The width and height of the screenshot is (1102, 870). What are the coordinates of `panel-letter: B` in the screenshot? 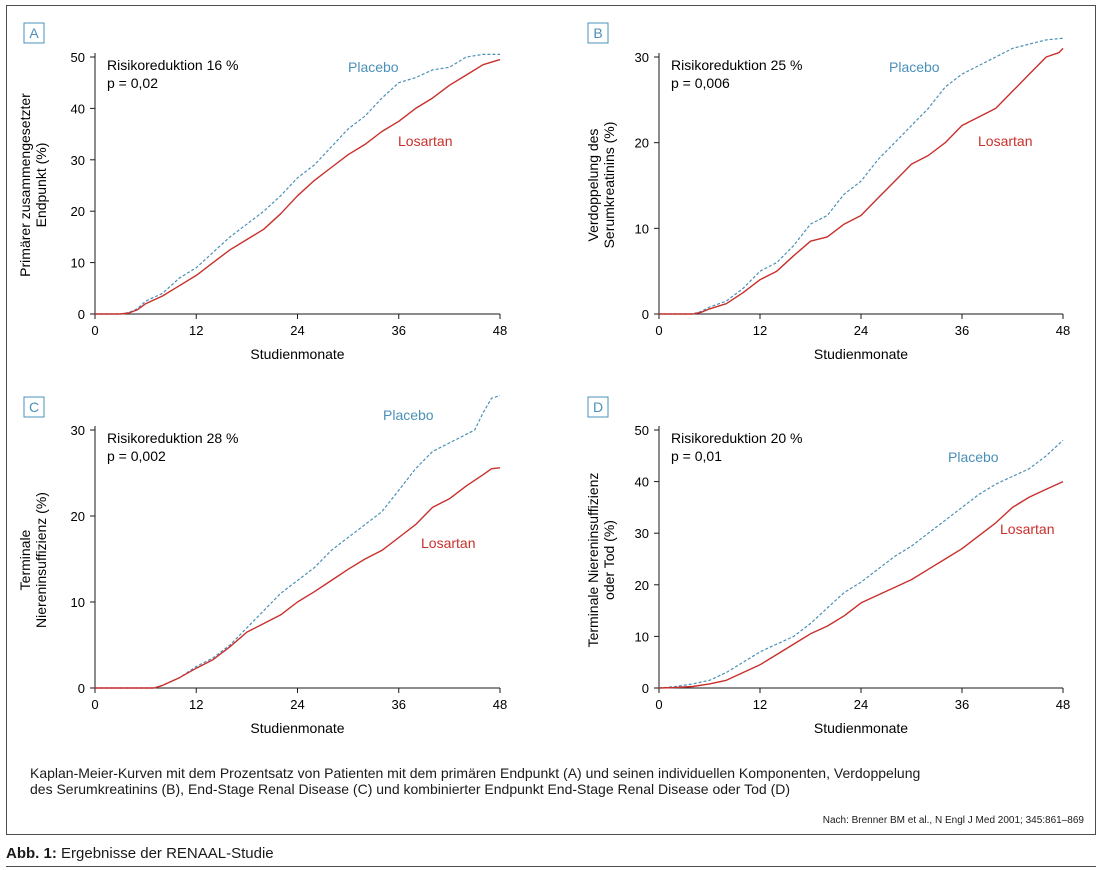 It's located at (597, 33).